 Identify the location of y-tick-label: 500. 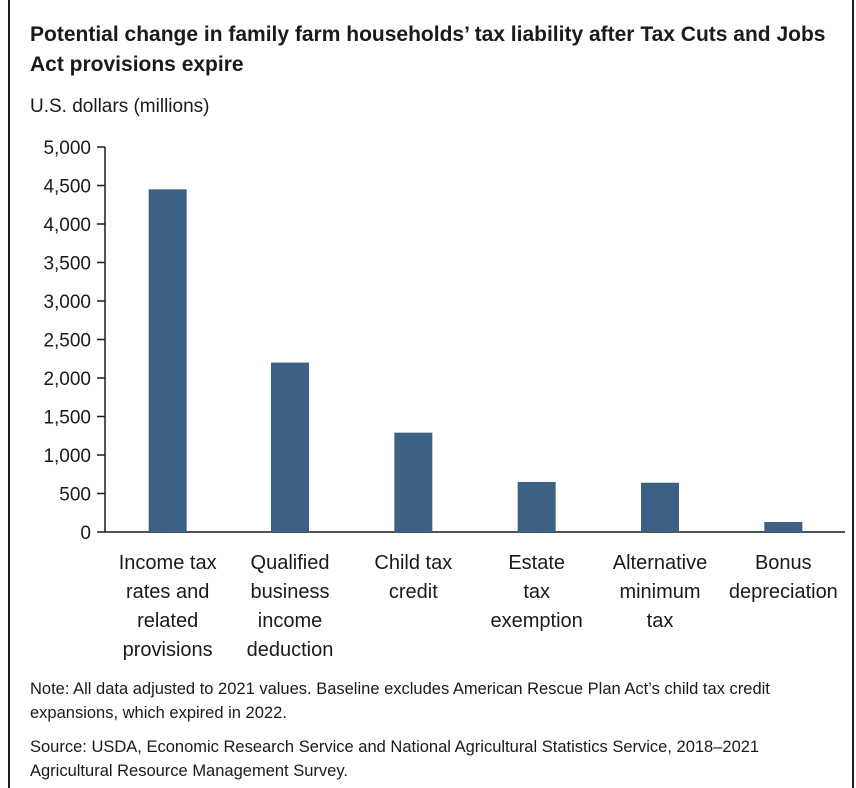
(75, 495).